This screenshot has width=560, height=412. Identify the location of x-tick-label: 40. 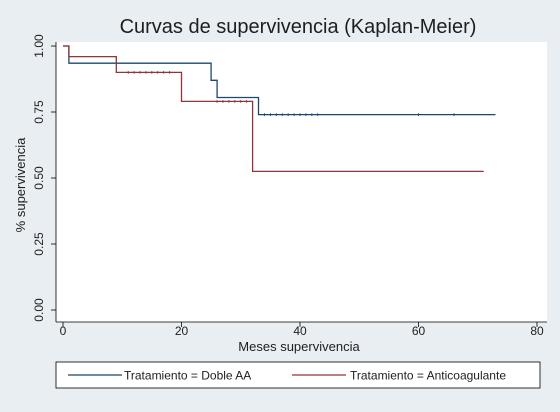
(300, 331).